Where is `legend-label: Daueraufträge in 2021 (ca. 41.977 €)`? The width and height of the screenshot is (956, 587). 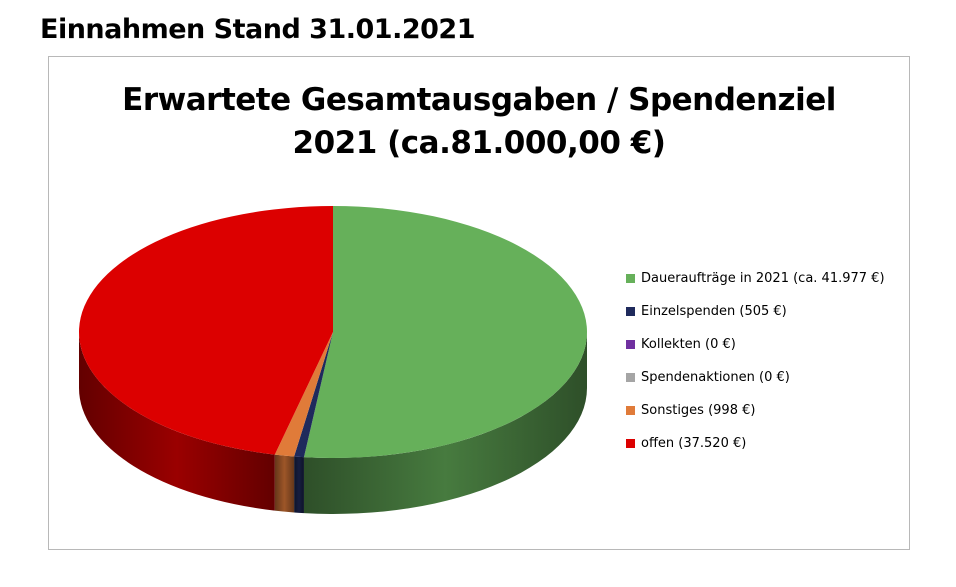
legend-label: Daueraufträge in 2021 (ca. 41.977 €) is located at coordinates (763, 278).